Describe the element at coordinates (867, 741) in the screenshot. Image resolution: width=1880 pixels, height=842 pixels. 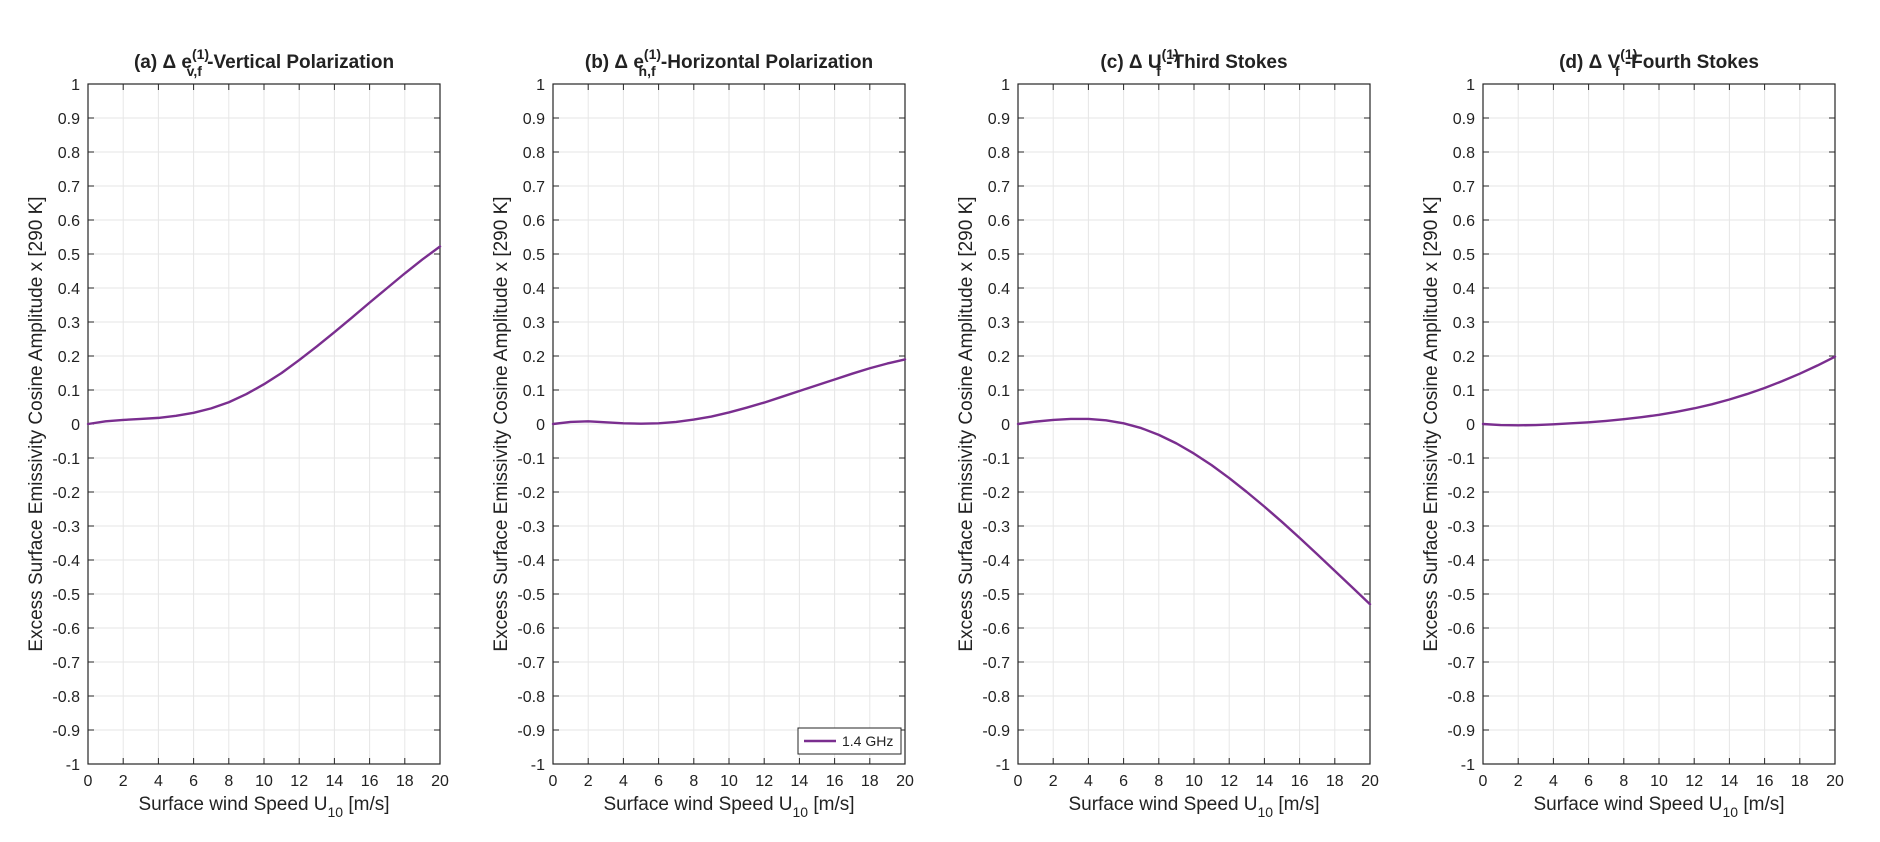
I see `legend-label: 1.4 GHz` at that location.